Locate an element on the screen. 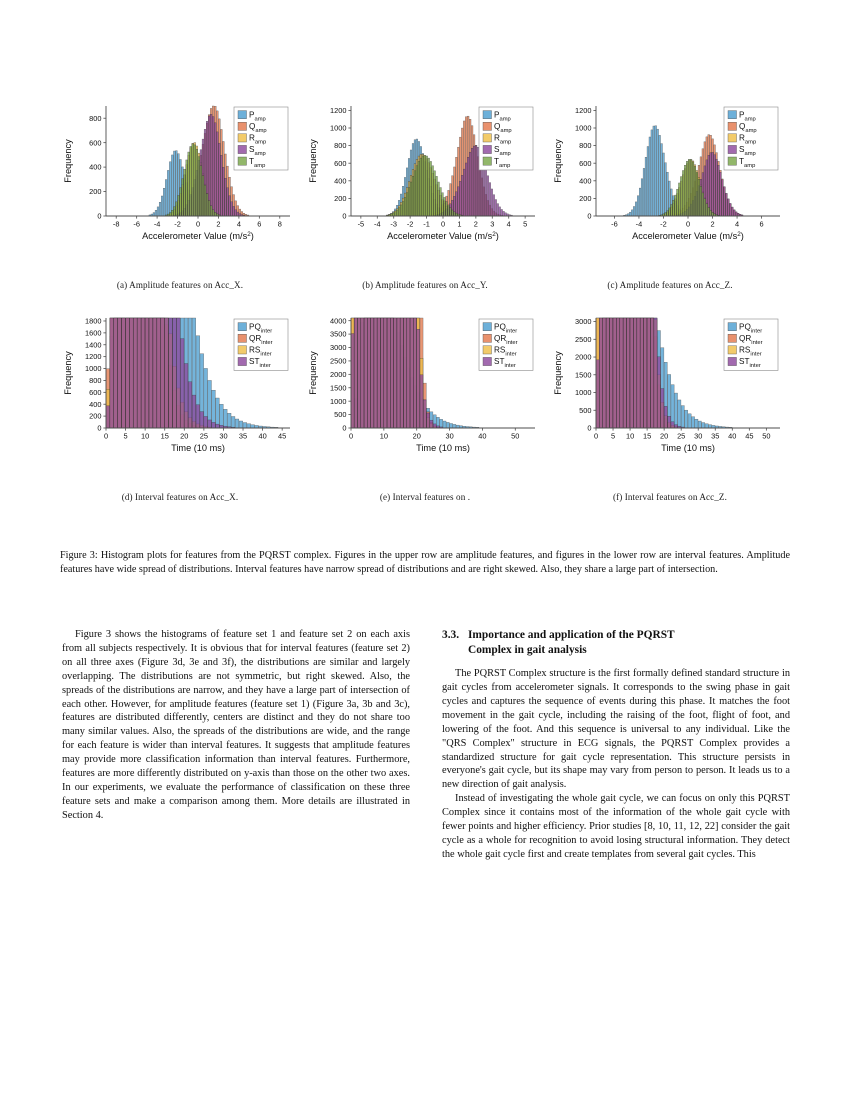 This screenshot has height=1100, width=850. subcaption-d: (d) Interval features on Acc_X. is located at coordinates (180, 497).